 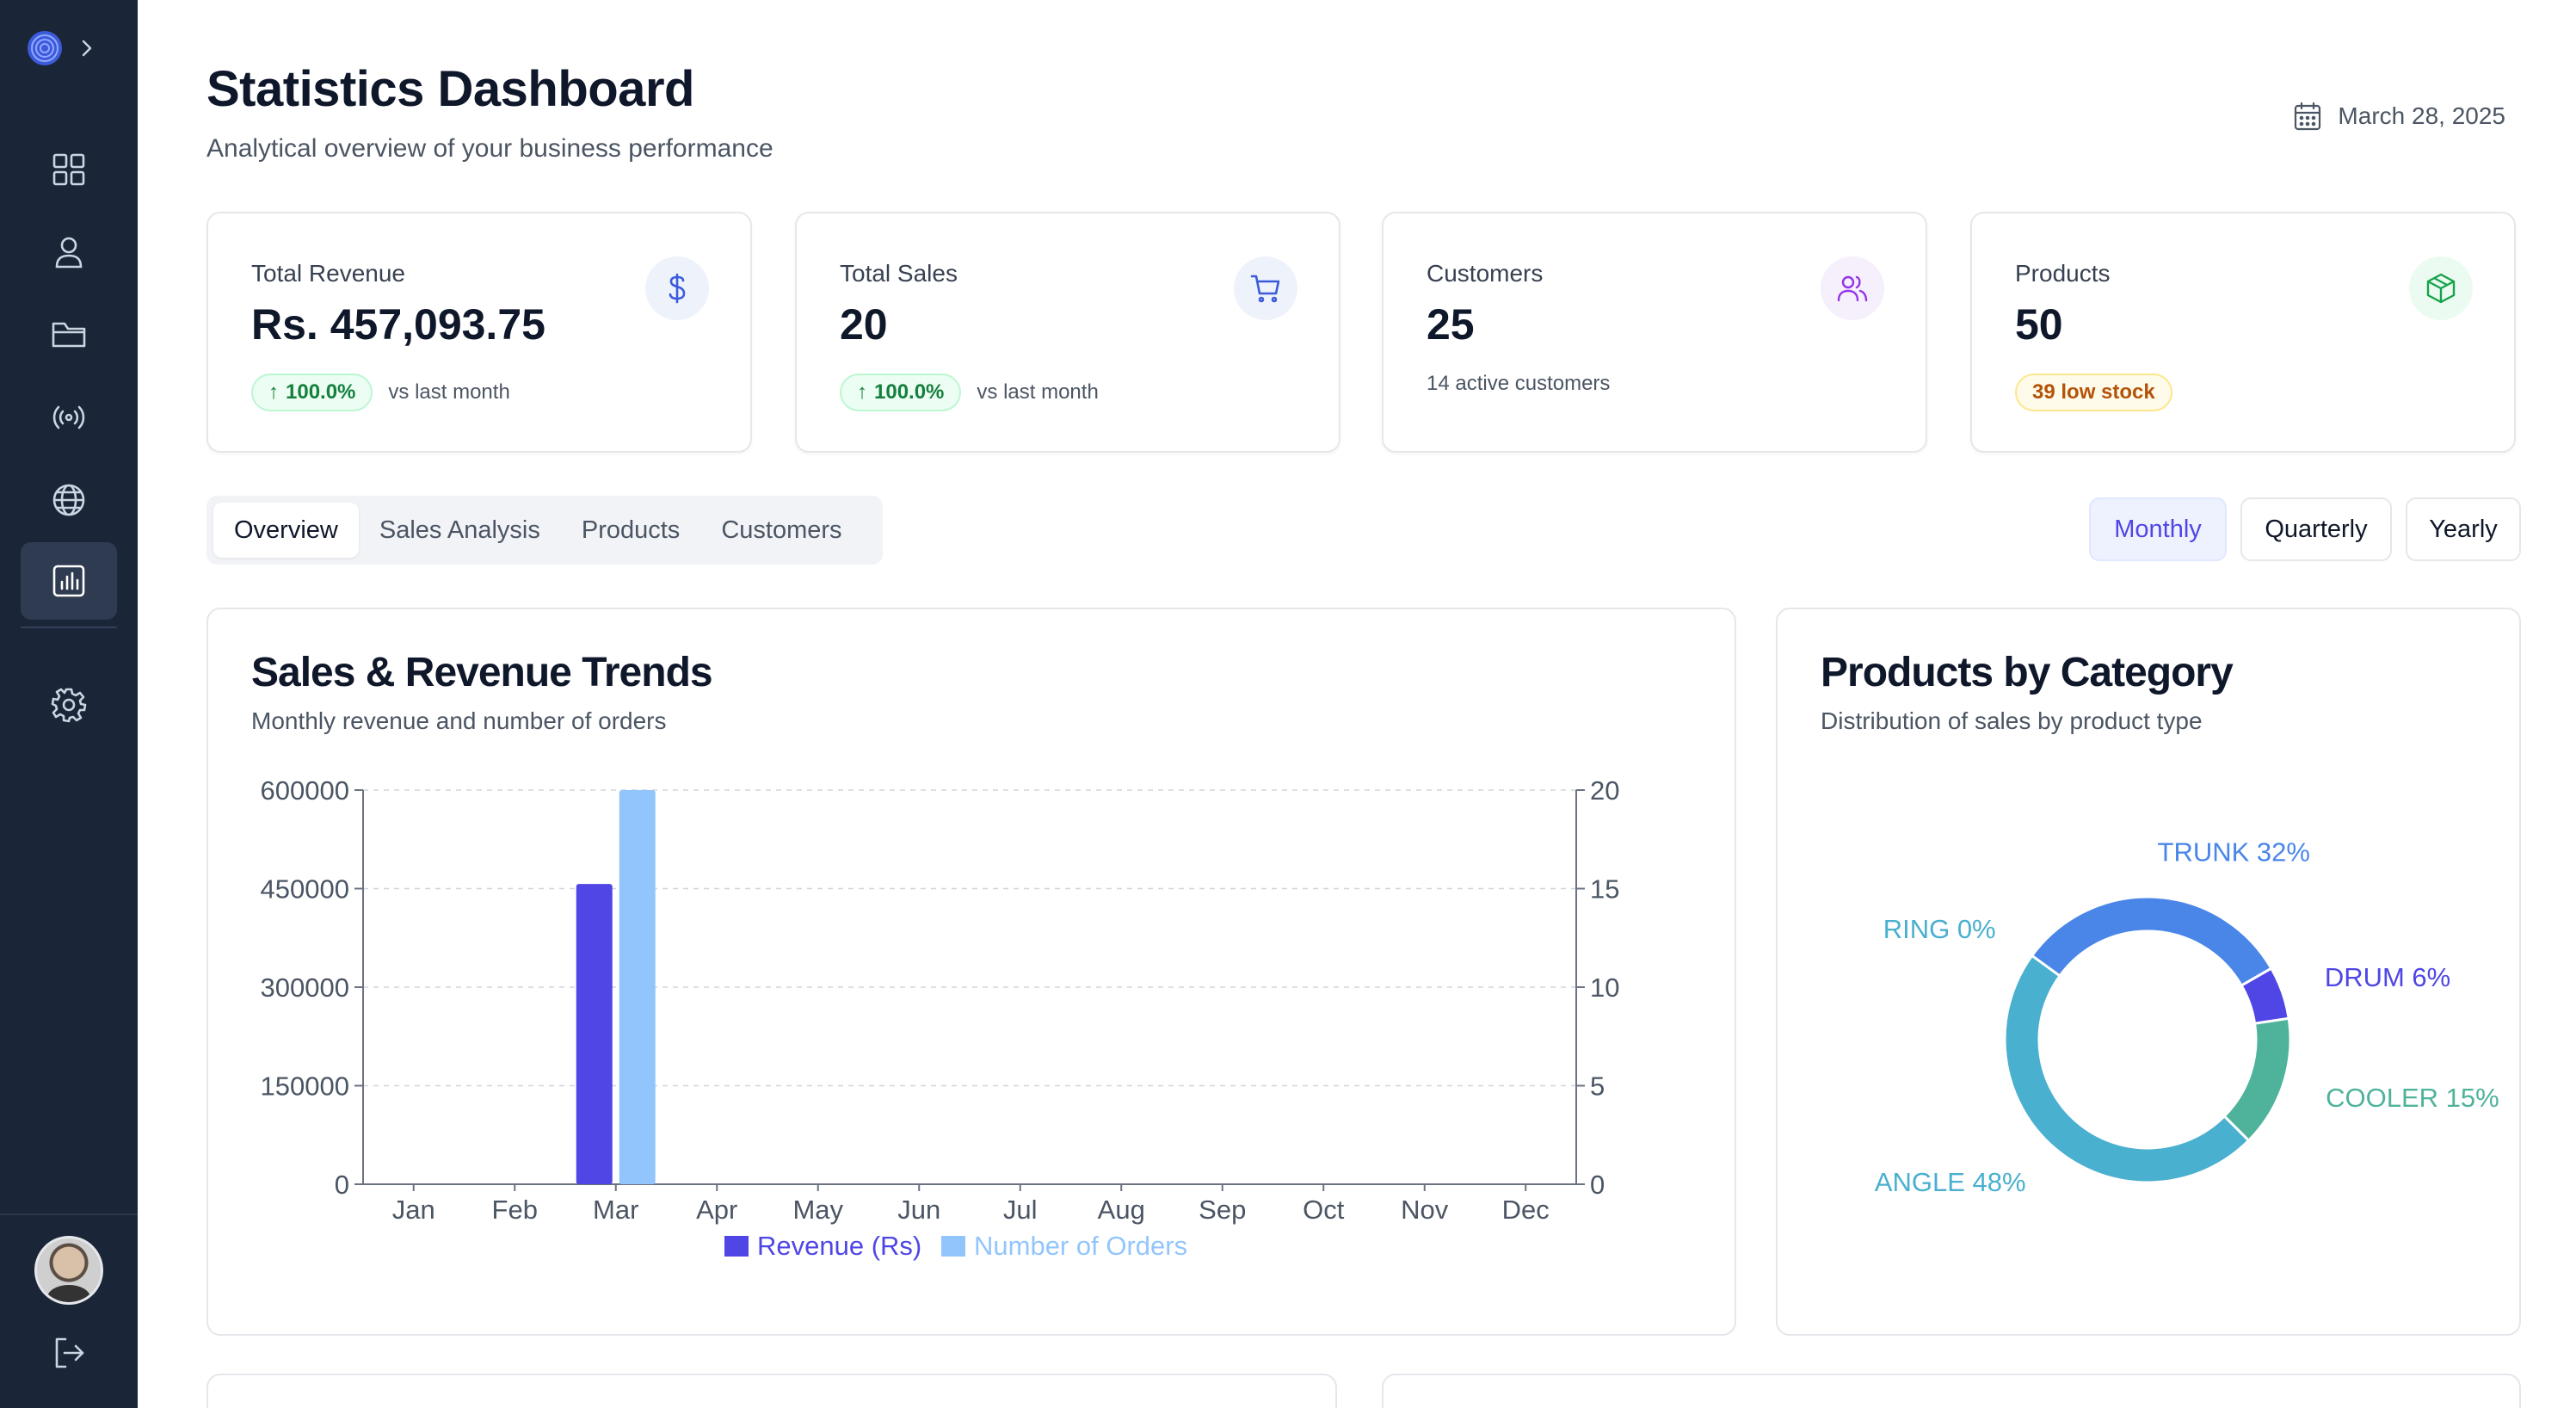 I want to click on tab-overview: Overview, so click(x=286, y=530).